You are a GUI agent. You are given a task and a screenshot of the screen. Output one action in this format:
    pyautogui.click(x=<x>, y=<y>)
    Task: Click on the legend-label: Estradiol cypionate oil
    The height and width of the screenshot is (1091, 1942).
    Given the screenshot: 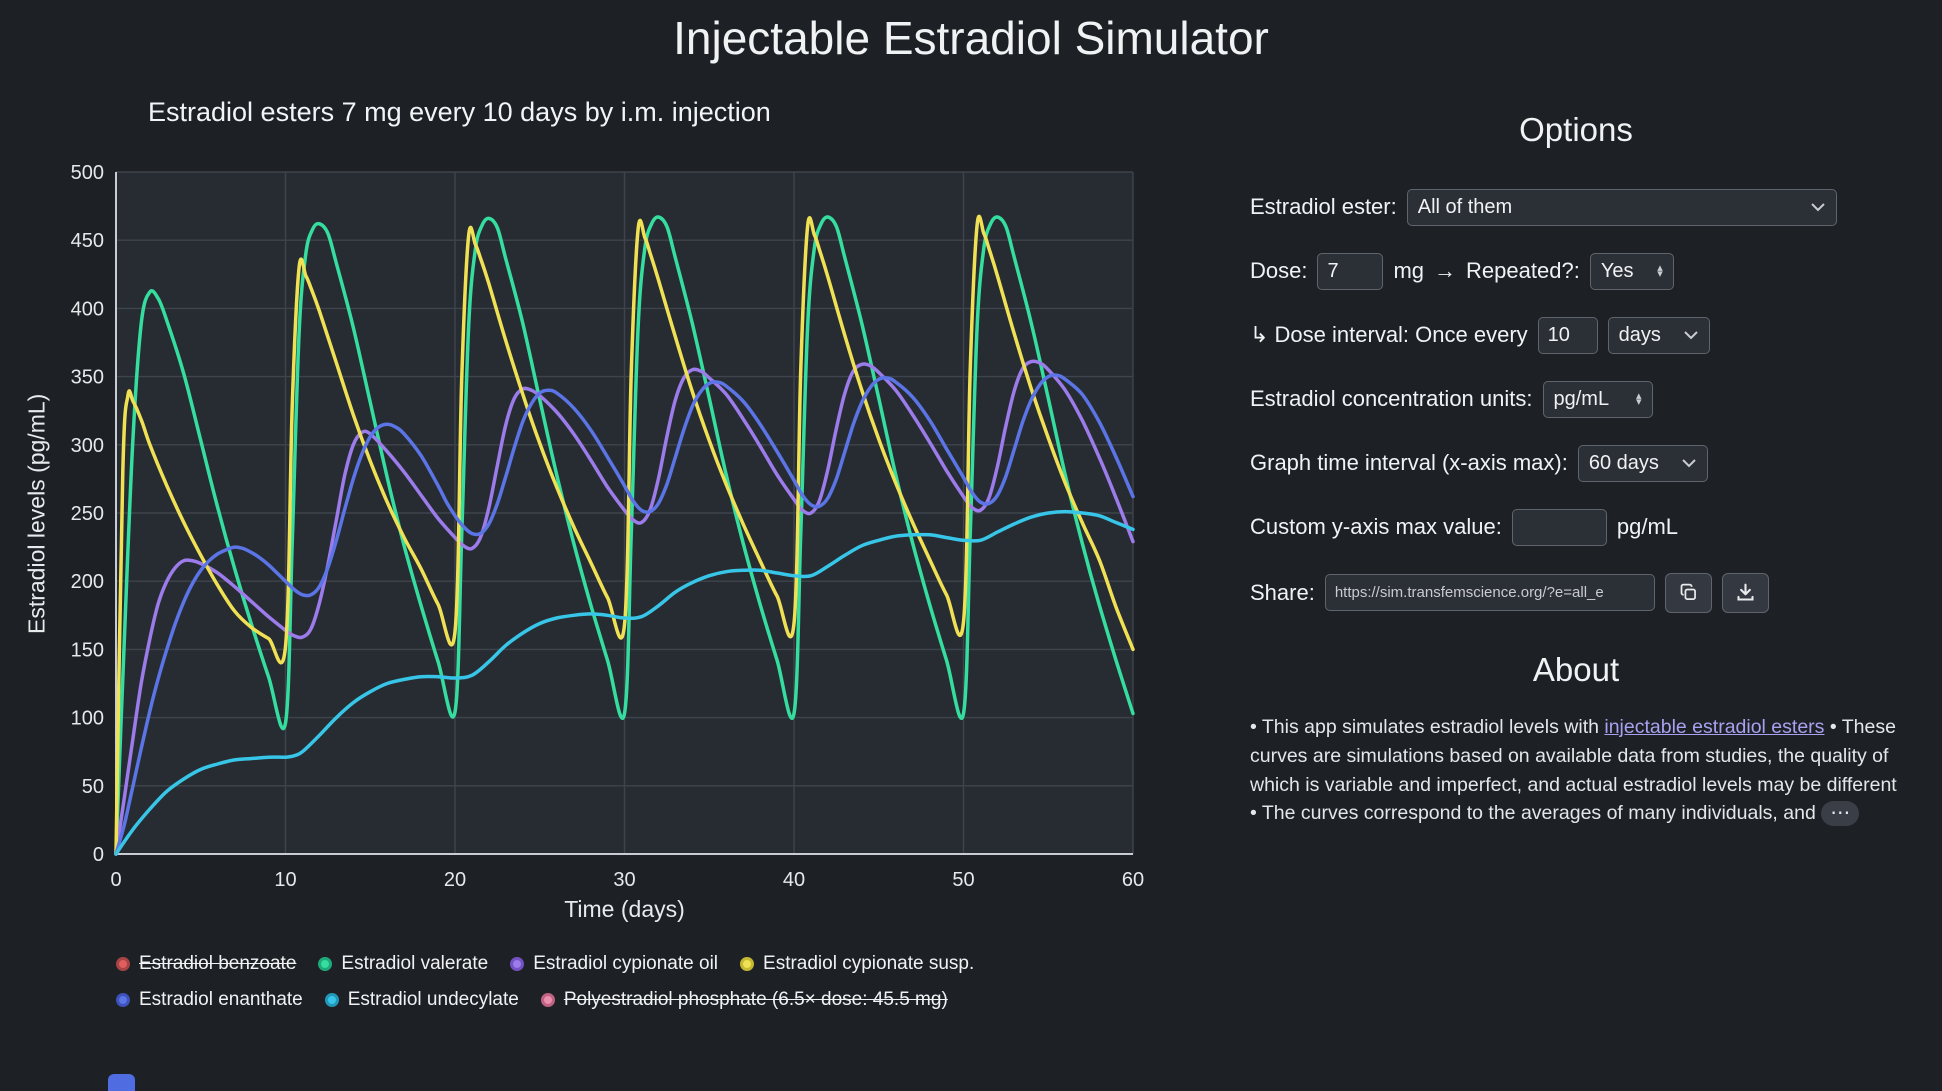 What is the action you would take?
    pyautogui.click(x=626, y=963)
    